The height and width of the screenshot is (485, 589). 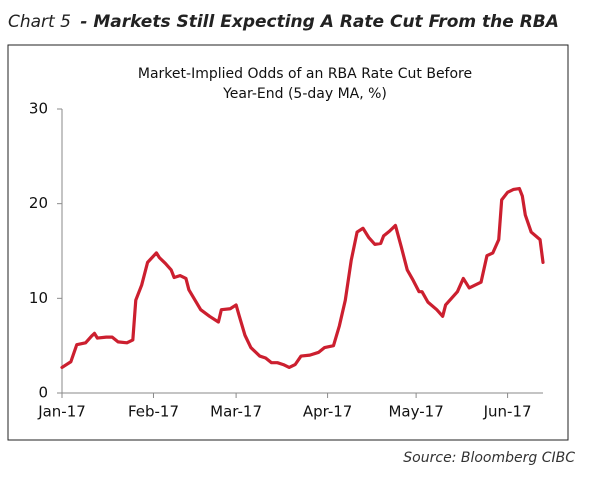 I want to click on source: Source: Bloomberg CIBC, so click(x=489, y=458).